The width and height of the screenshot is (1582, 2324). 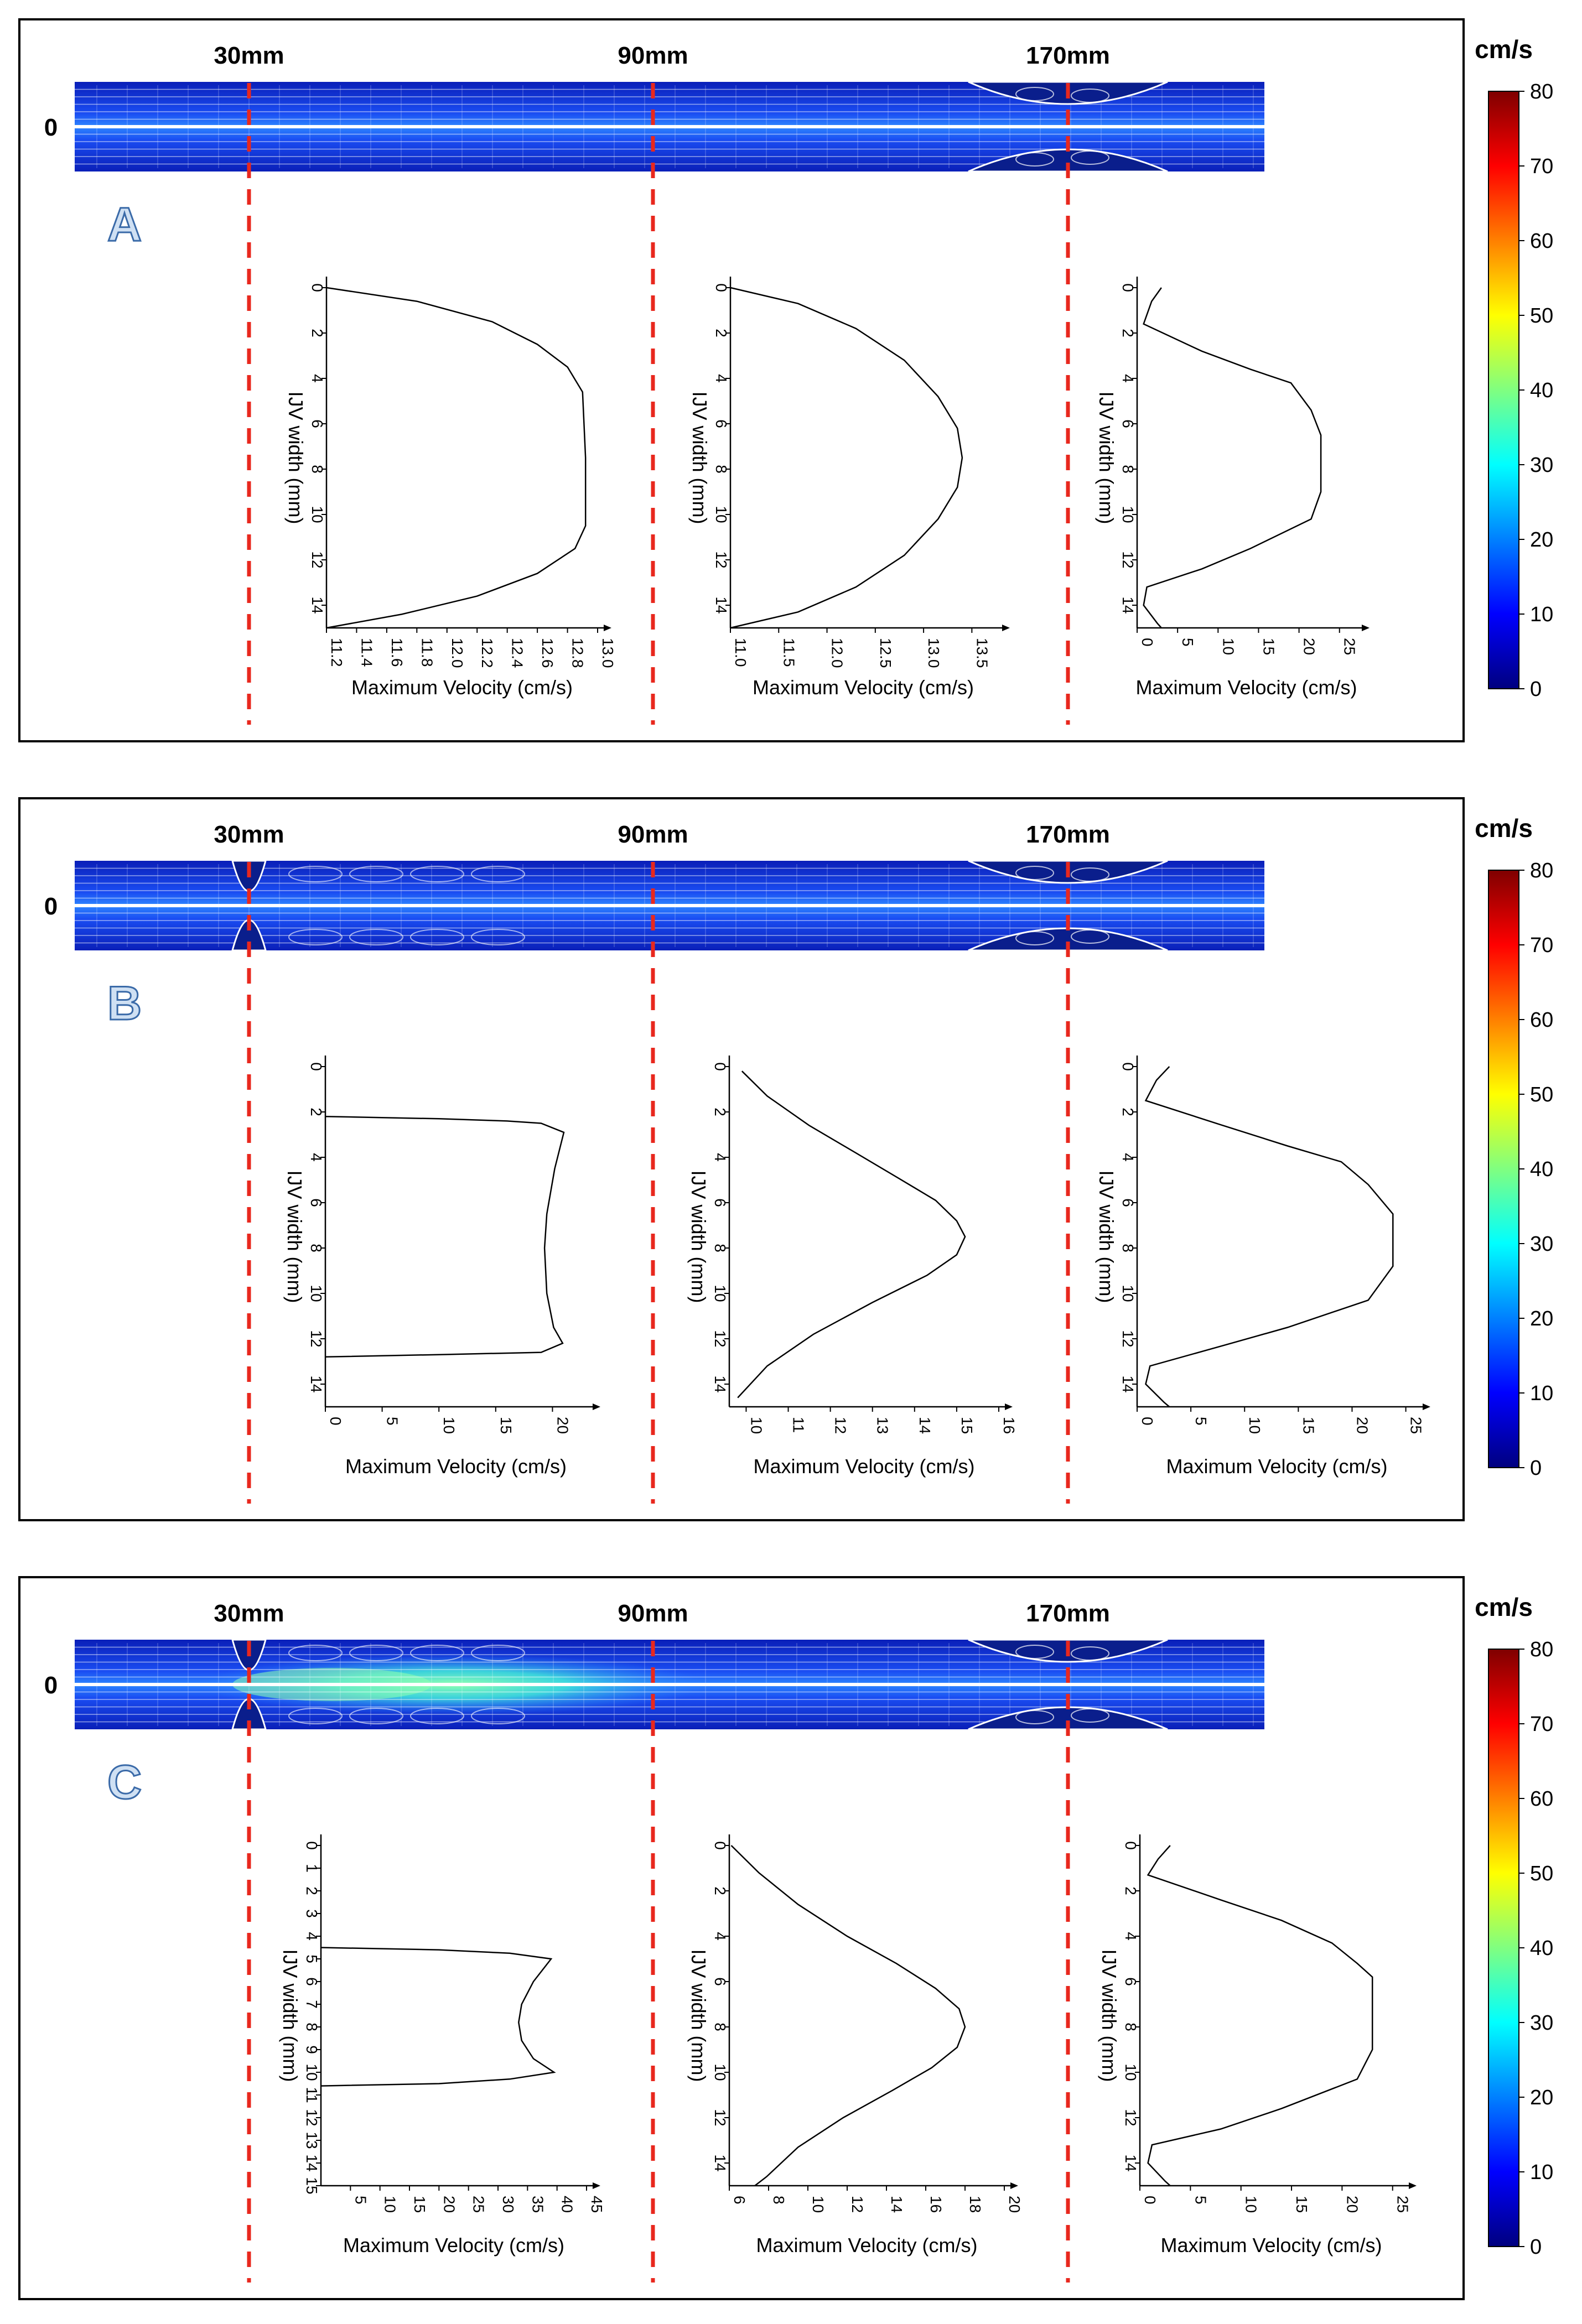 What do you see at coordinates (653, 834) in the screenshot?
I see `position-label-90mm: 90mm` at bounding box center [653, 834].